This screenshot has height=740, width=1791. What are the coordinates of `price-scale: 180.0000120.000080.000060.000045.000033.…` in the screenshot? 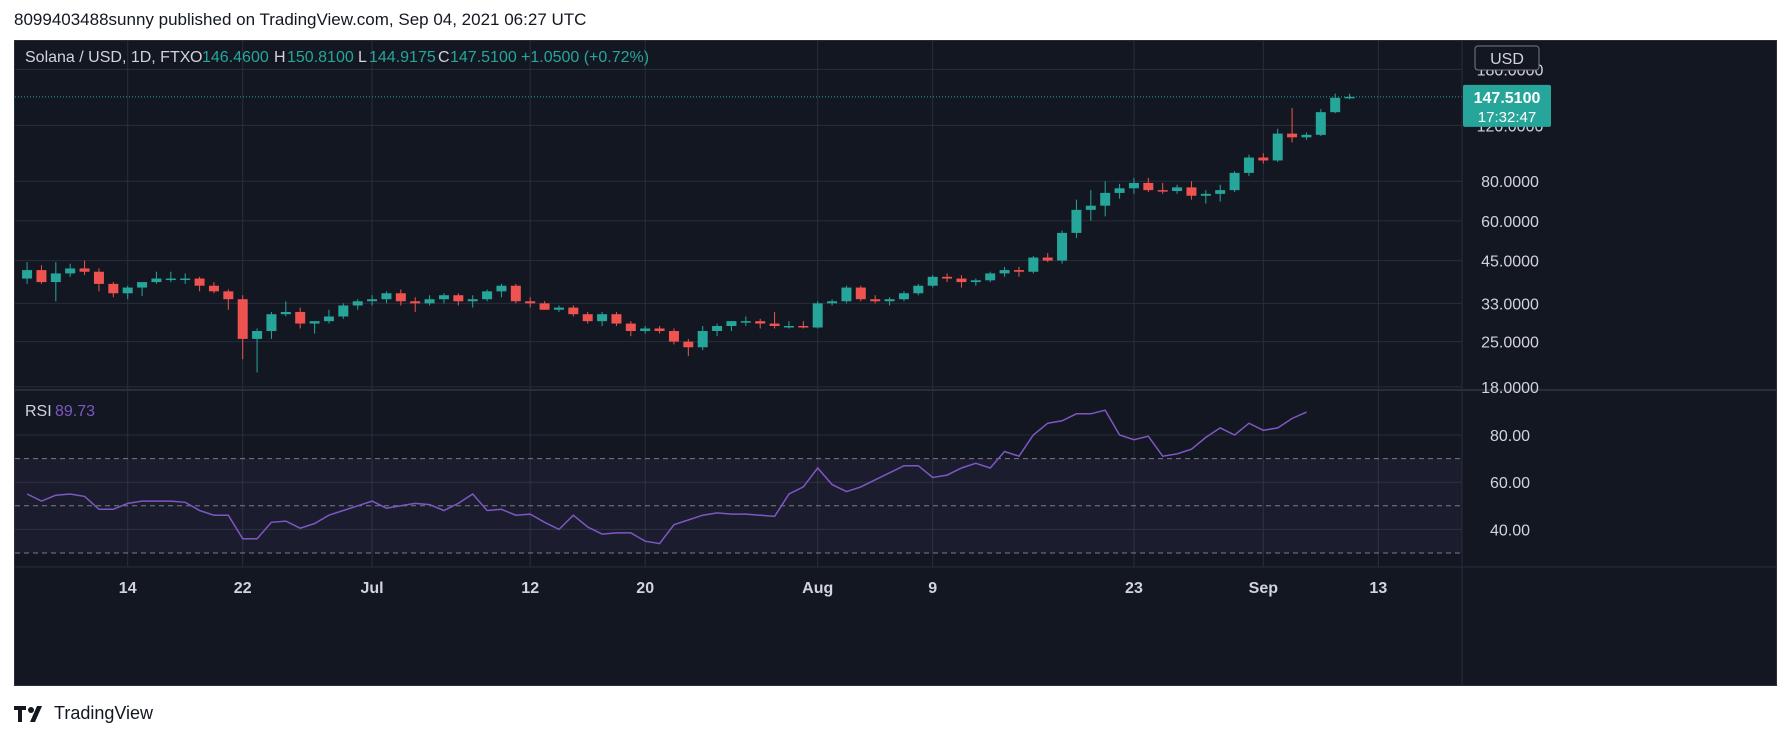 It's located at (1510, 229).